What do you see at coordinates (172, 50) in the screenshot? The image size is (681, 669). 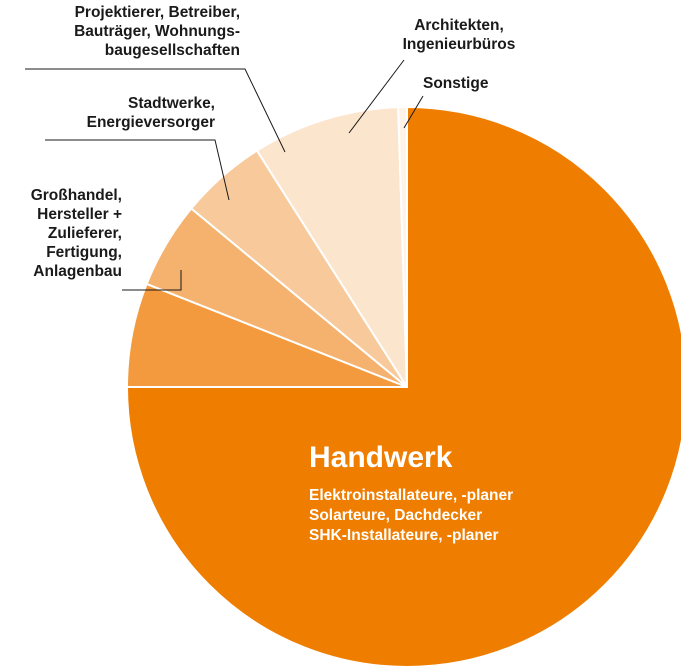 I see `label-projektierer-line-3: baugesellschaften` at bounding box center [172, 50].